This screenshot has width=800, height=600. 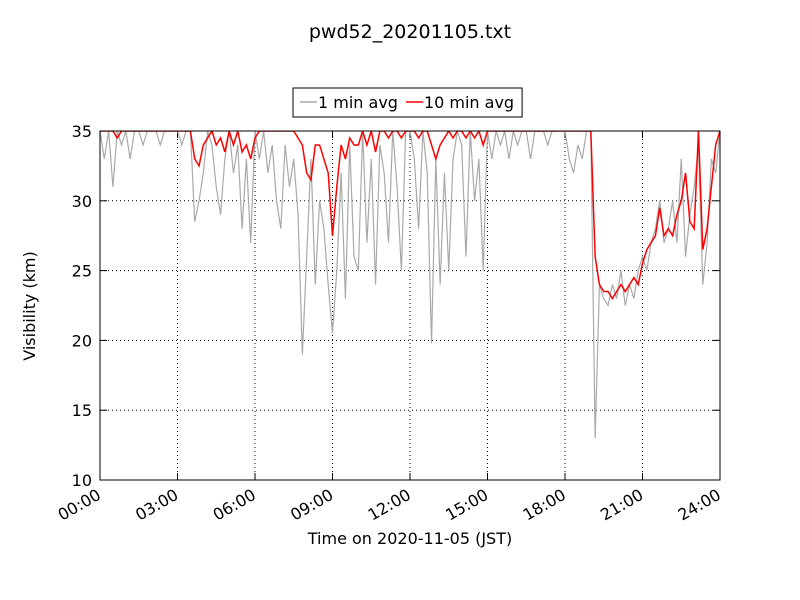 I want to click on y-axis-label: Visibility (km), so click(x=29, y=305).